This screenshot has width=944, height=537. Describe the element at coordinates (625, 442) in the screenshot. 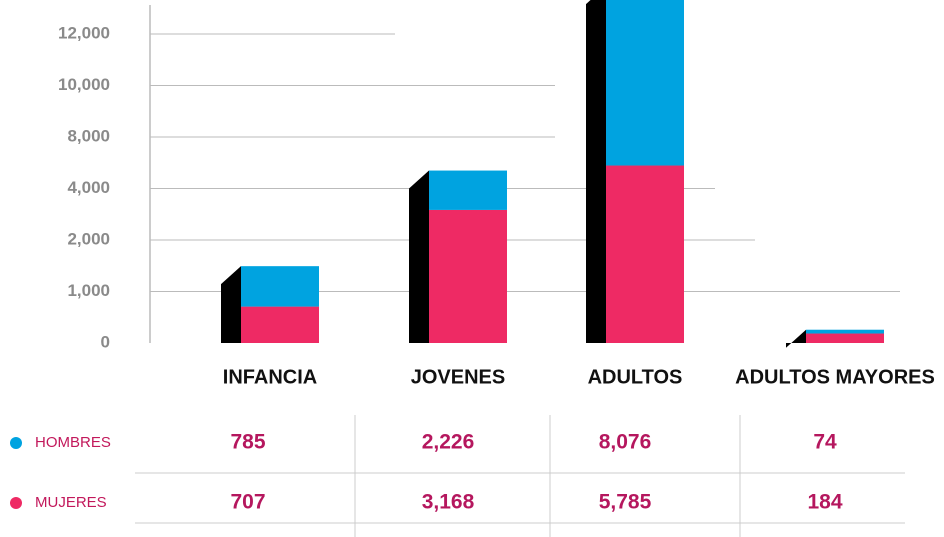

I see `value-label: 8,076` at that location.